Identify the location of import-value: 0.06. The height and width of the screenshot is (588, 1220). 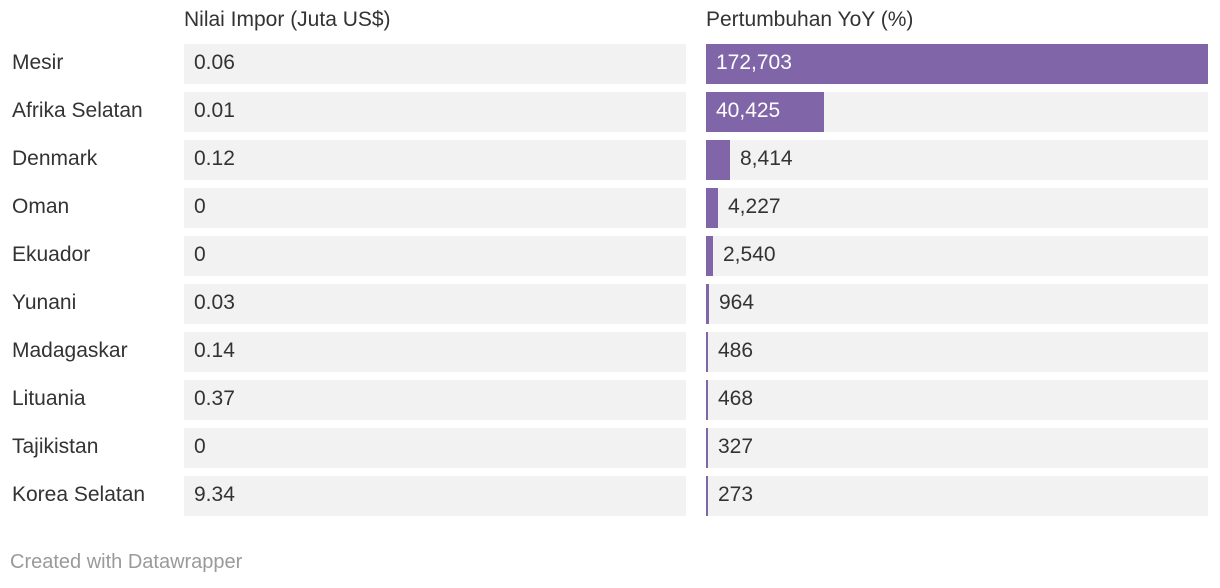
(214, 62).